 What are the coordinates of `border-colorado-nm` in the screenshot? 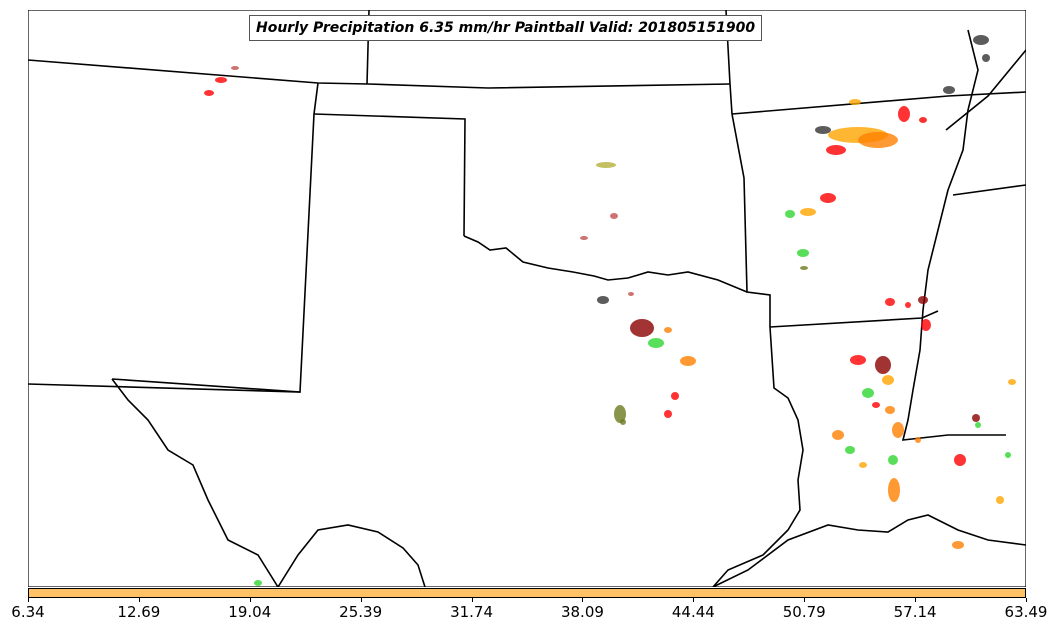 It's located at (173, 237).